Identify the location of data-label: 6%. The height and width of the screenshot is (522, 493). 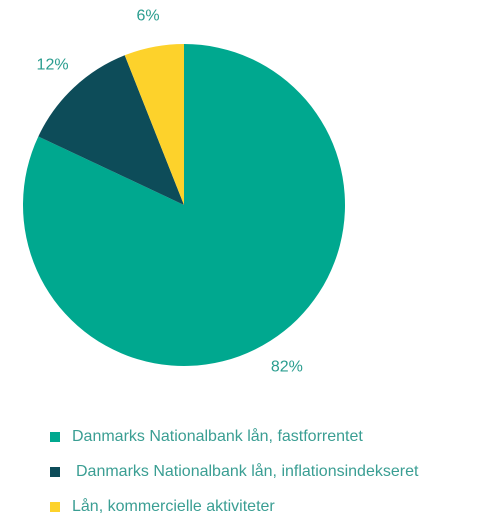
(147, 16).